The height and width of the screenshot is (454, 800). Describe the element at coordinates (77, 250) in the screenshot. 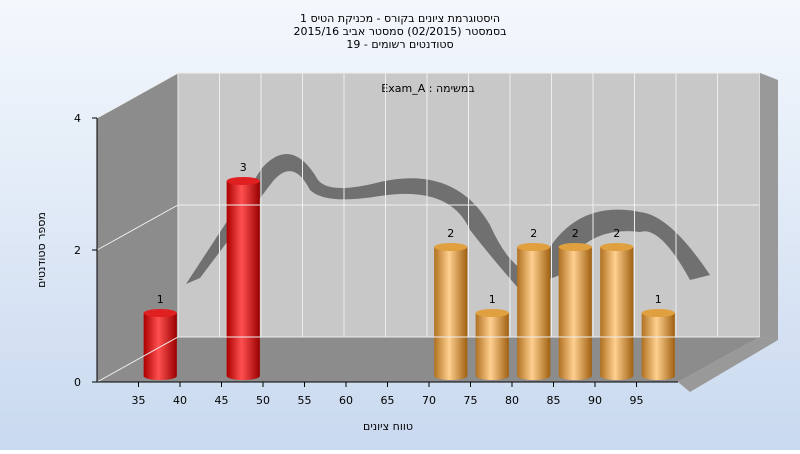

I see `y-tick-label: 2` at that location.